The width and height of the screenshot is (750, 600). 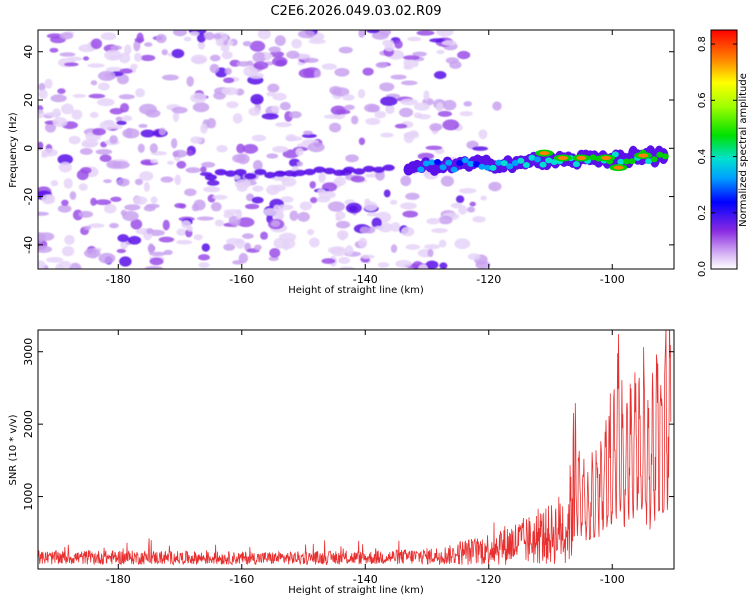 What do you see at coordinates (28, 352) in the screenshot?
I see `y-tick-label: 3000` at bounding box center [28, 352].